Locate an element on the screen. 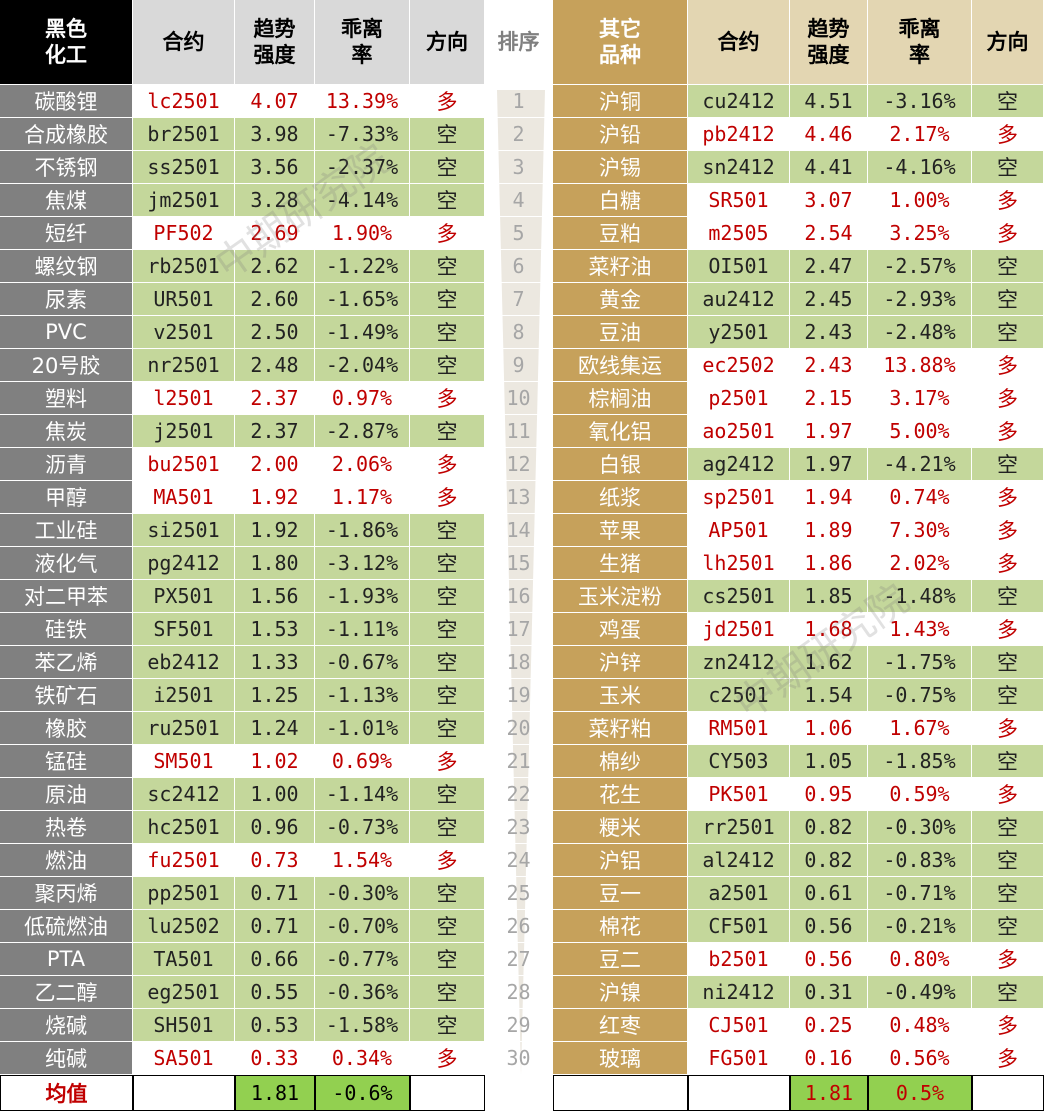 The width and height of the screenshot is (1044, 1111). trend-strength: 2.15 is located at coordinates (829, 398).